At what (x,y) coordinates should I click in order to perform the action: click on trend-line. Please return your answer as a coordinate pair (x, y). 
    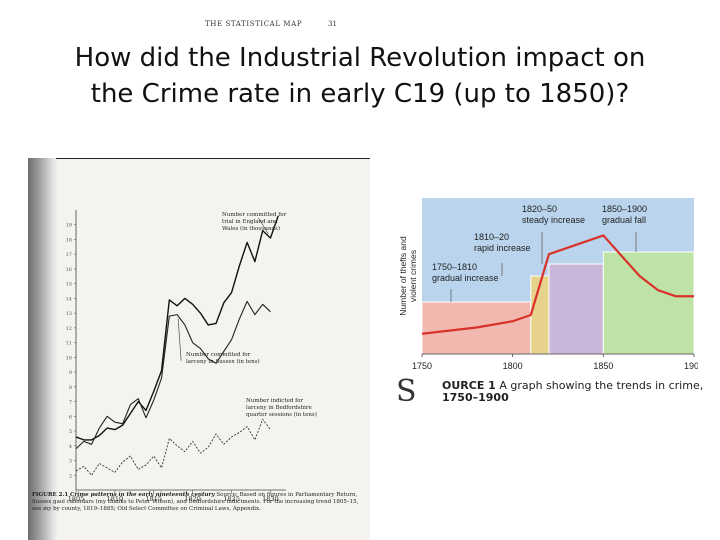
    Looking at the image, I should click on (557, 284).